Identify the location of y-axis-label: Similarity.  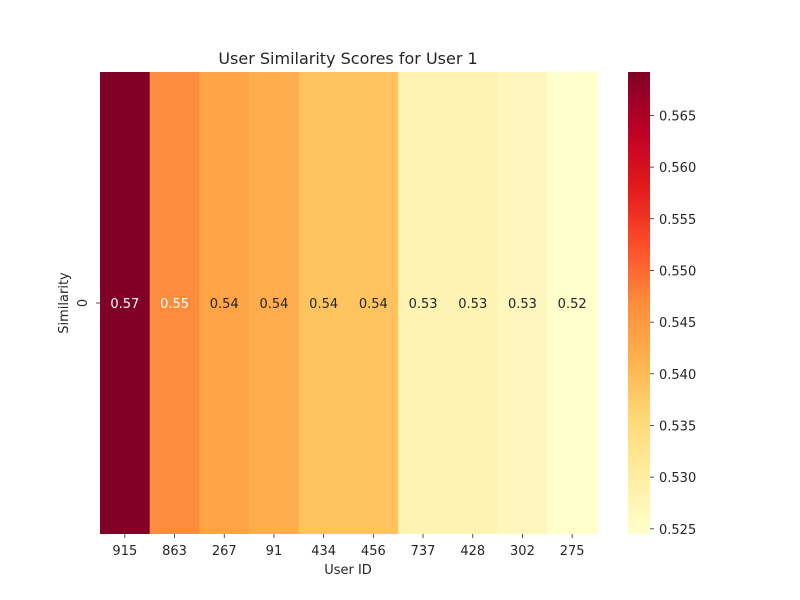
(64, 303).